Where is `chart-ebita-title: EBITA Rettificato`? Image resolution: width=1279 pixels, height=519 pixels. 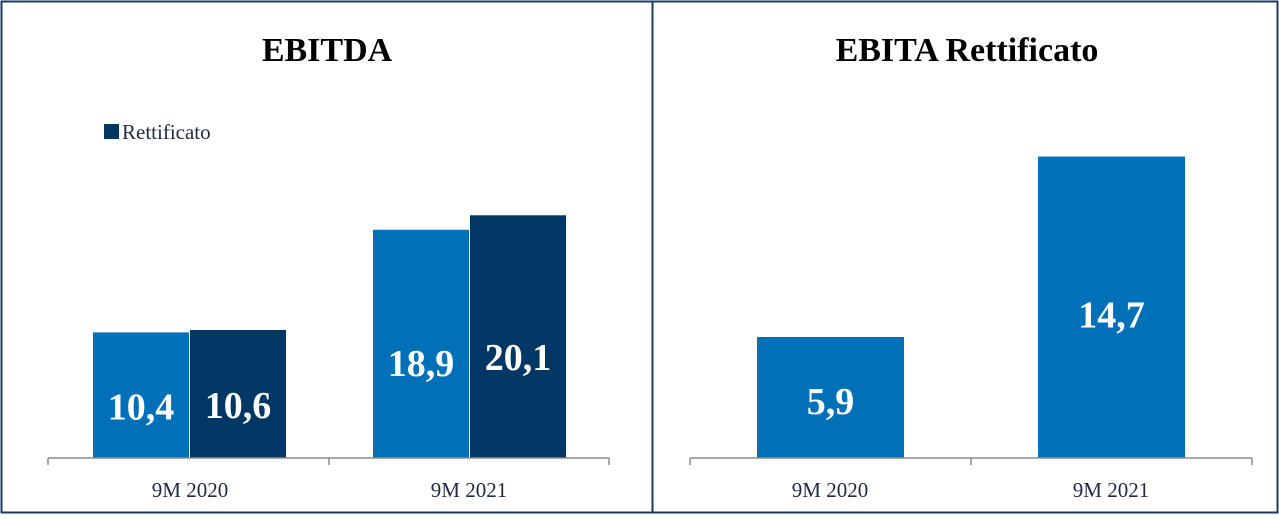
chart-ebita-title: EBITA Rettificato is located at coordinates (967, 50).